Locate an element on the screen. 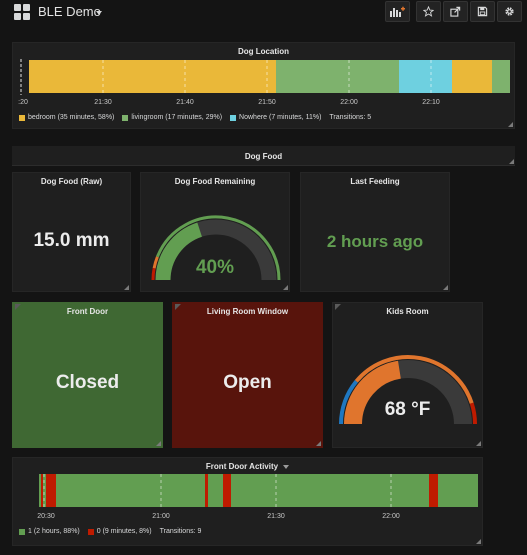 This screenshot has width=527, height=555. x-tick-label: 20:30 is located at coordinates (46, 516).